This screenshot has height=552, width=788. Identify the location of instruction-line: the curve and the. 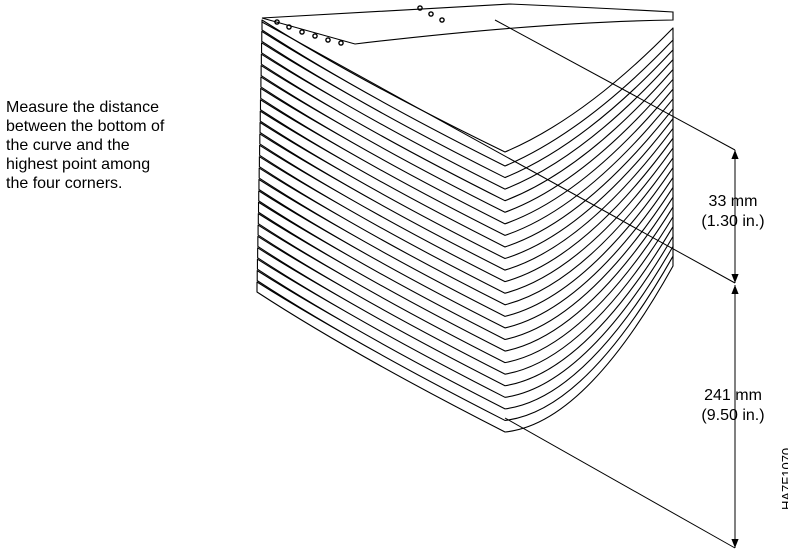
(68, 145).